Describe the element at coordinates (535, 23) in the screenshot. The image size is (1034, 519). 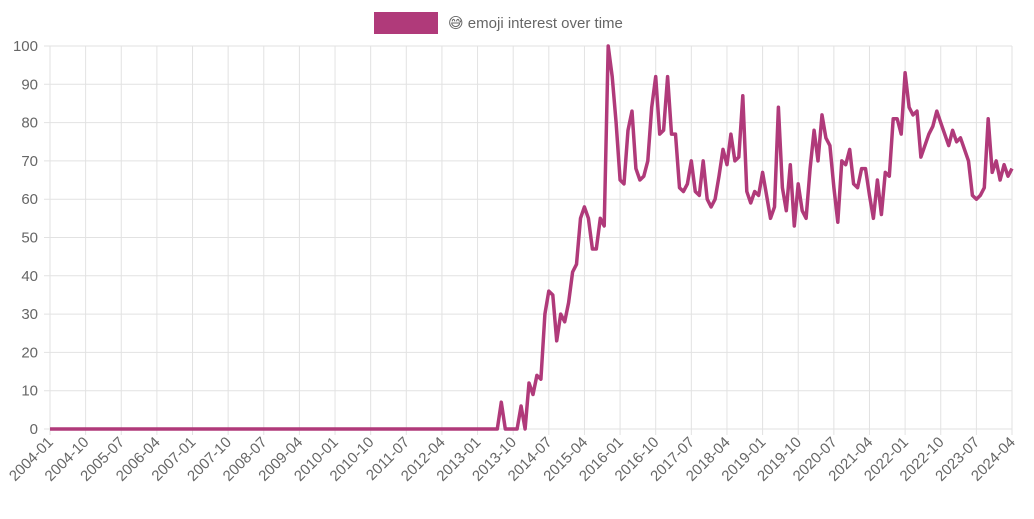
I see `legend-label: 😅 emoji interest over time` at that location.